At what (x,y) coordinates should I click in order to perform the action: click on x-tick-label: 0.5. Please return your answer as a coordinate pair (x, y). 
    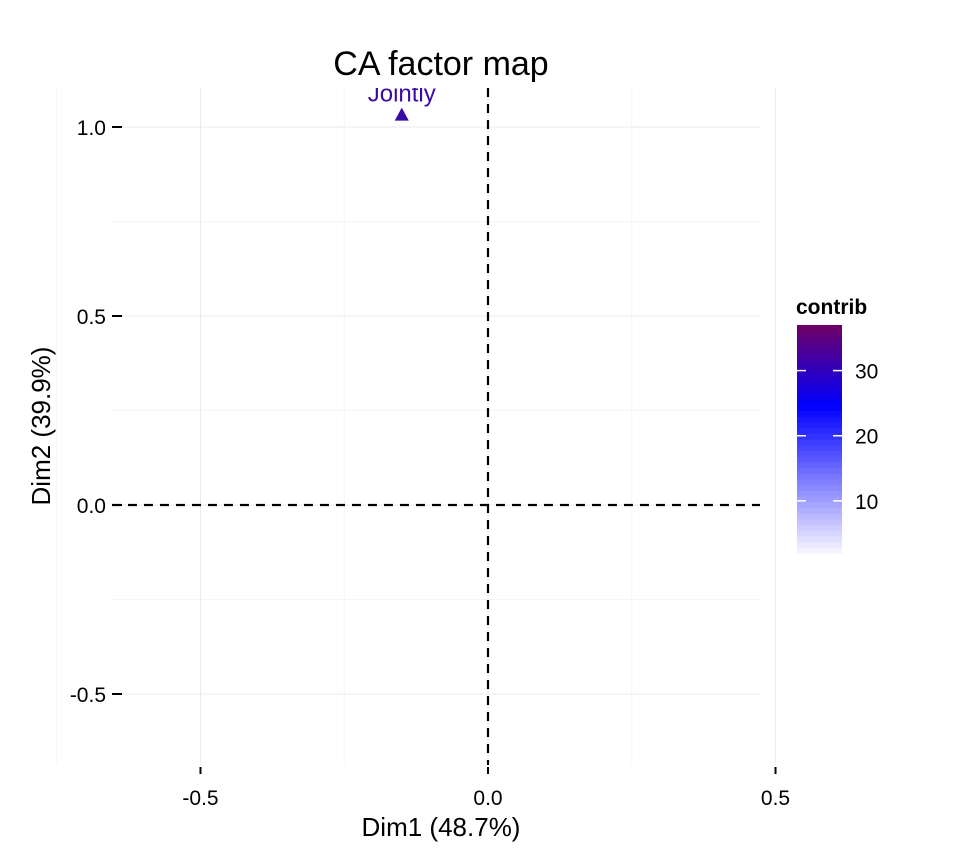
    Looking at the image, I should click on (775, 798).